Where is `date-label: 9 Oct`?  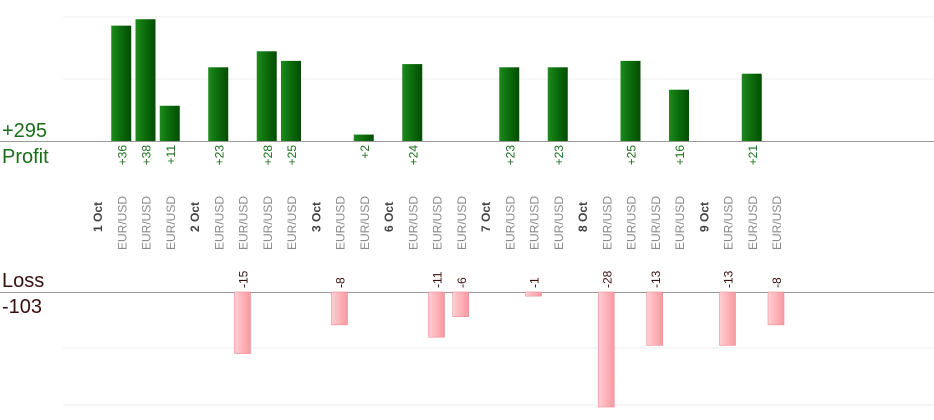
date-label: 9 Oct is located at coordinates (704, 217).